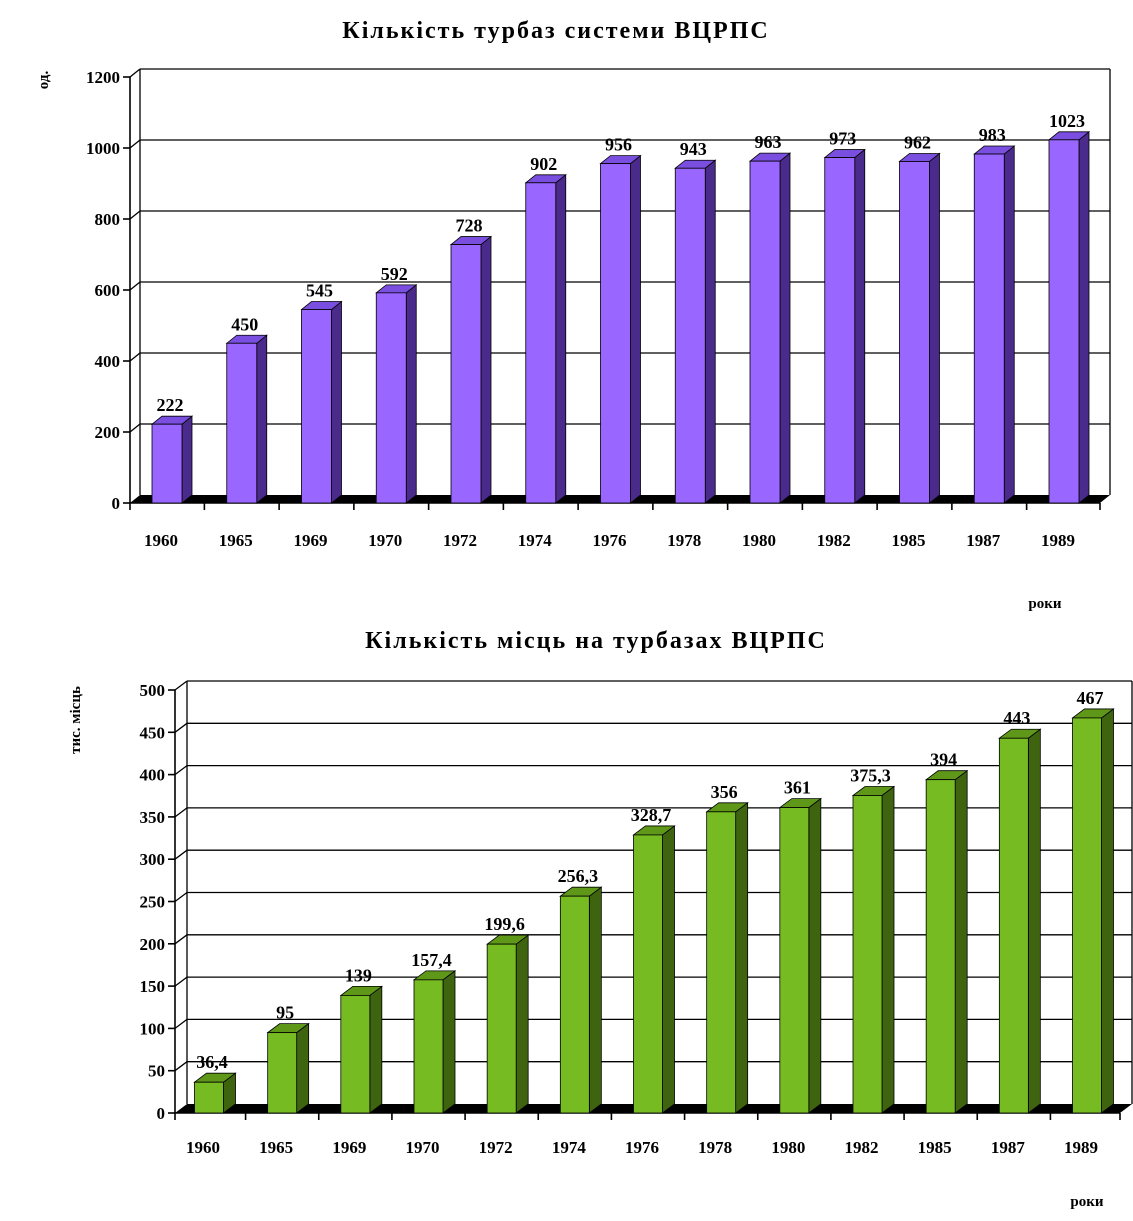 The image size is (1133, 1221). I want to click on data-label: 328,7, so click(651, 815).